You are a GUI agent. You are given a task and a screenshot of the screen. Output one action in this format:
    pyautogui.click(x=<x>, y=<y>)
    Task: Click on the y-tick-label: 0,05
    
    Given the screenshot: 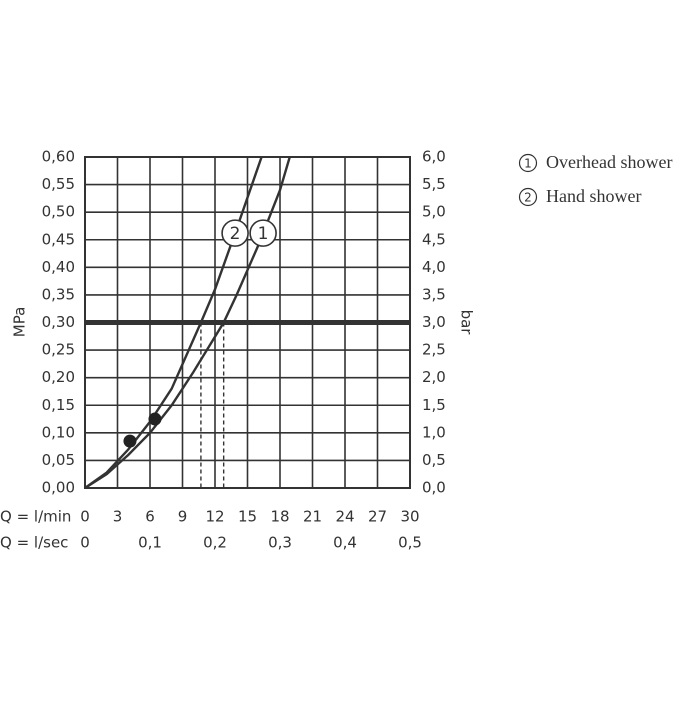 What is the action you would take?
    pyautogui.click(x=58, y=460)
    